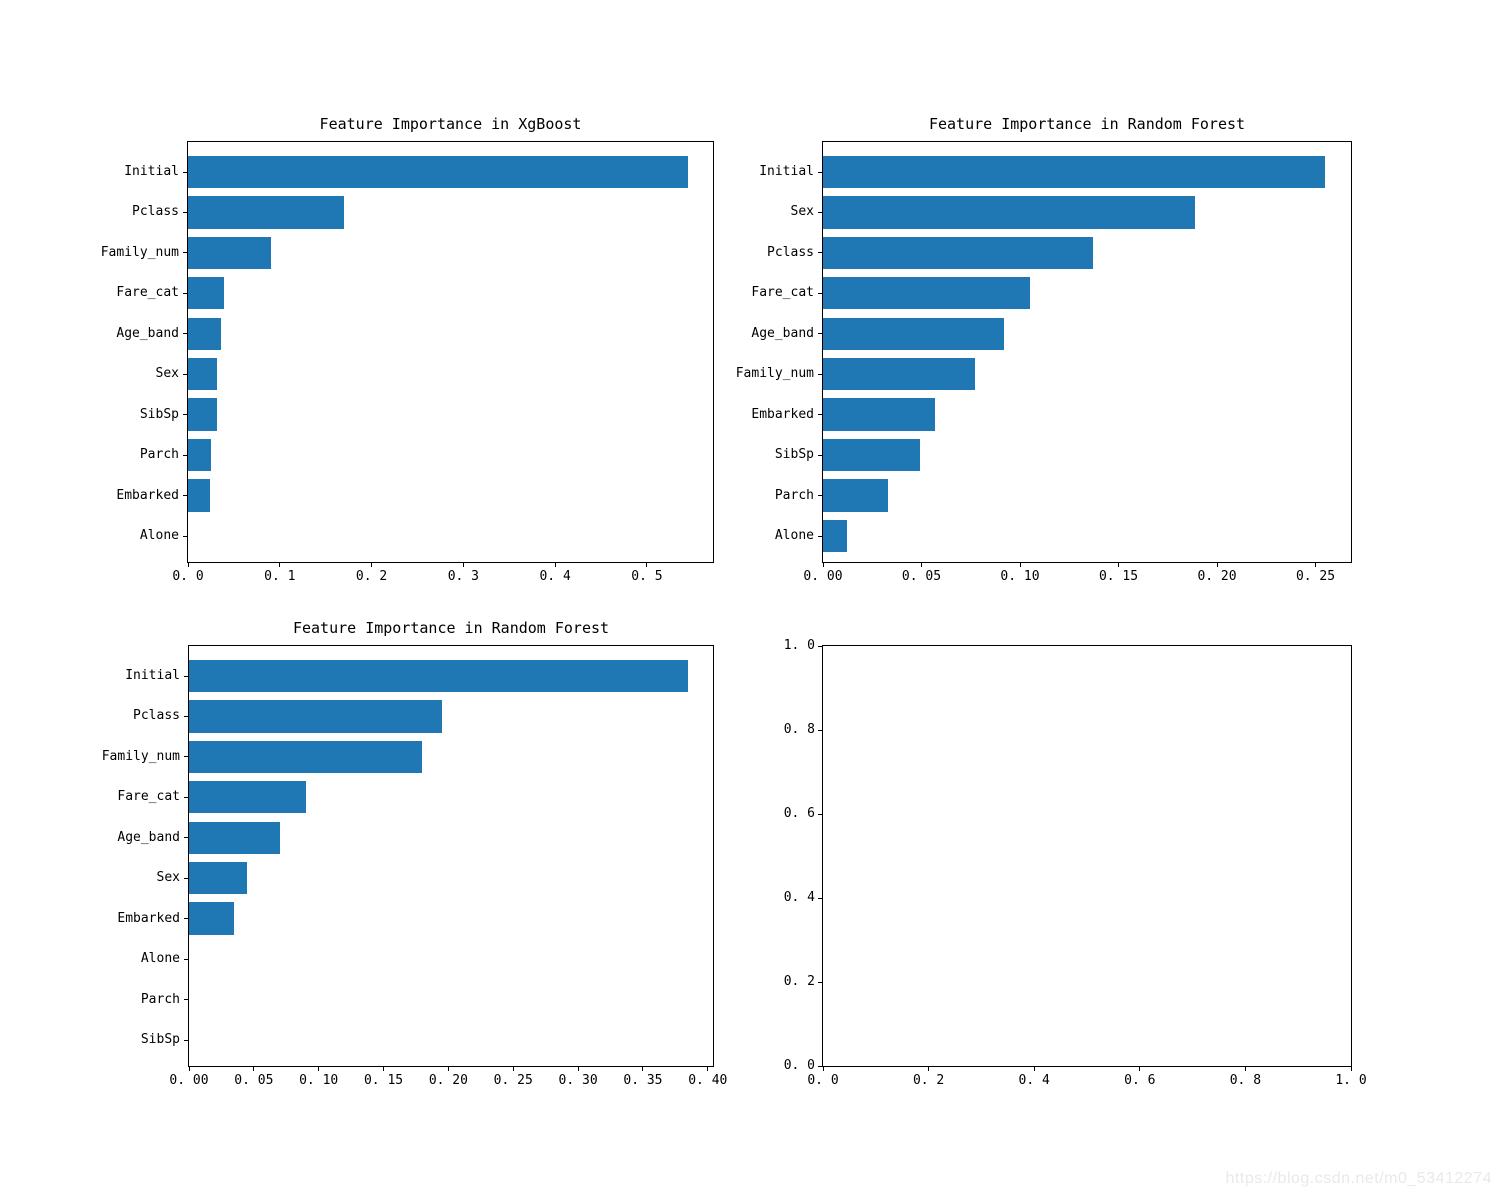 Image resolution: width=1500 pixels, height=1200 pixels. Describe the element at coordinates (463, 576) in the screenshot. I see `x-tick-label: 0. 3` at that location.